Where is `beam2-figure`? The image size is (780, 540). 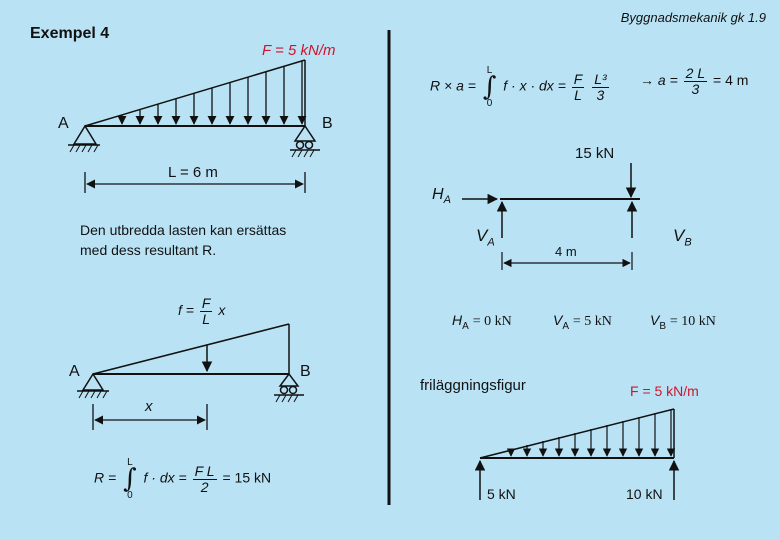
beam2-figure is located at coordinates (190, 376).